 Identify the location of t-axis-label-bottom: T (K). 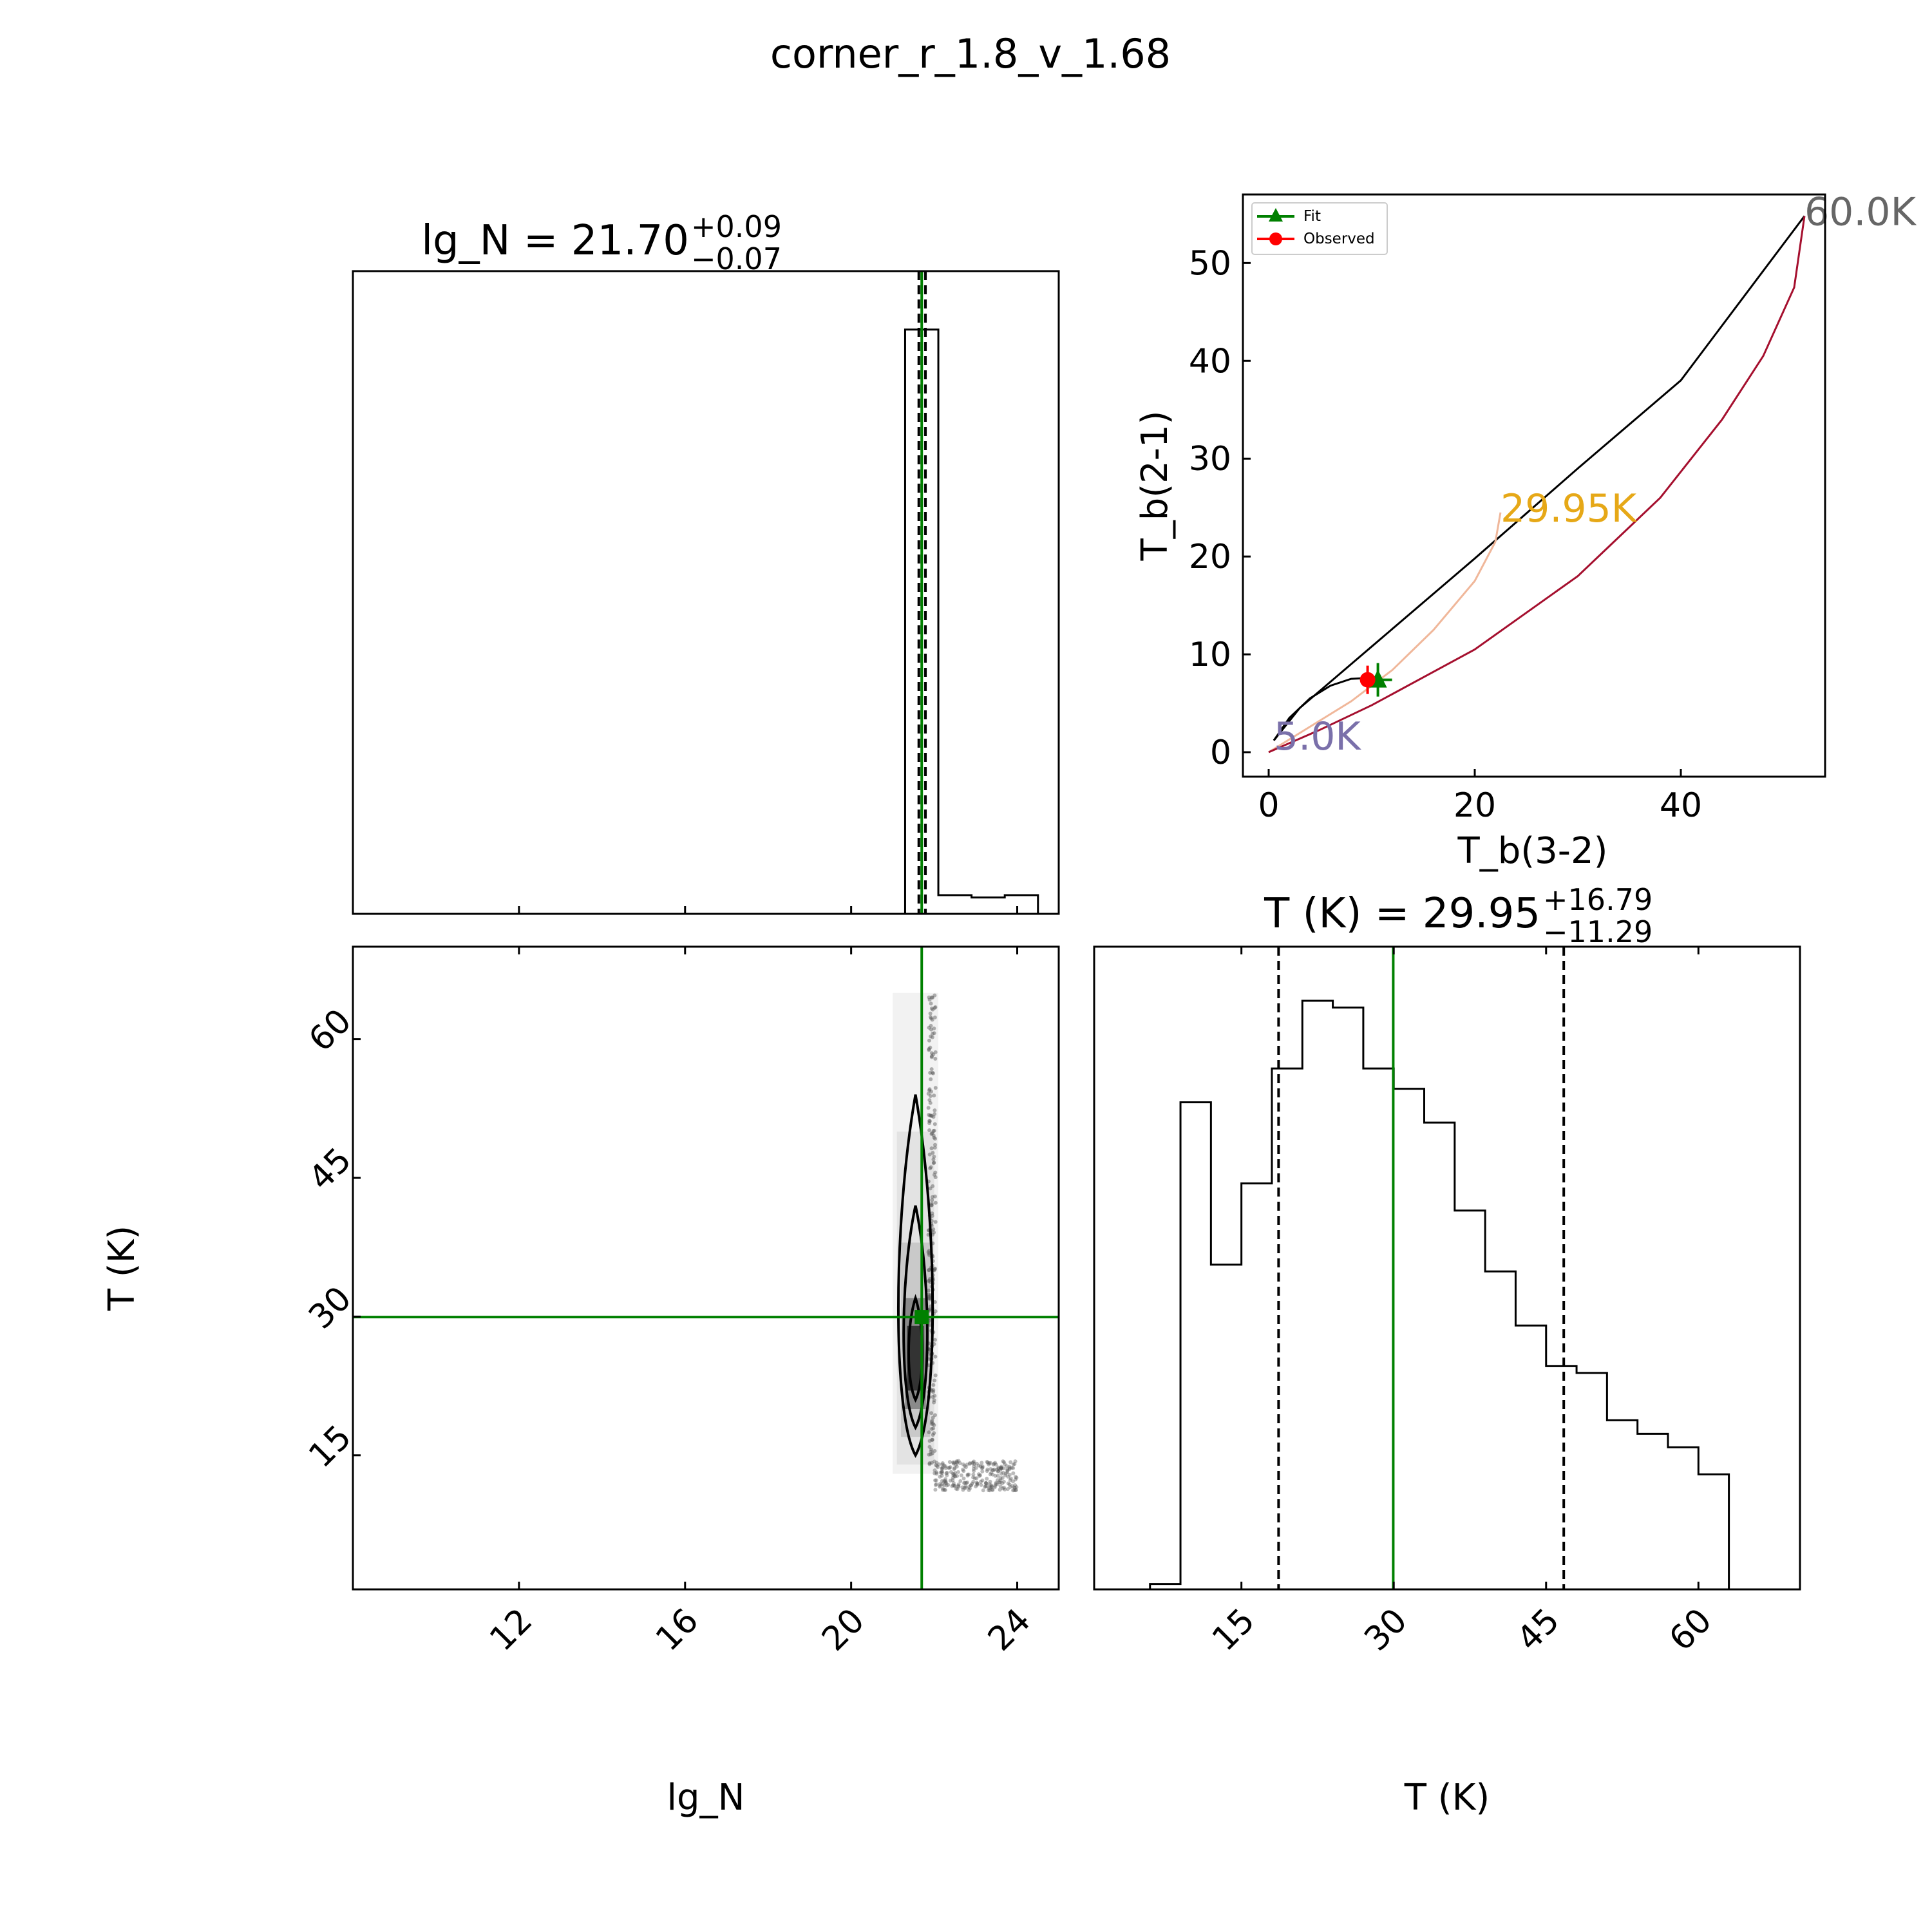
(1447, 1798).